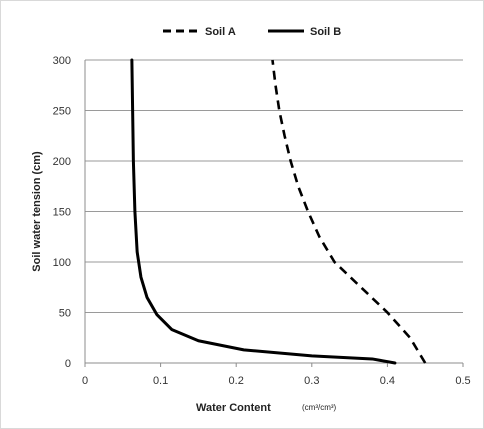 This screenshot has width=484, height=429. I want to click on y-tick-label-0: 0, so click(68, 364).